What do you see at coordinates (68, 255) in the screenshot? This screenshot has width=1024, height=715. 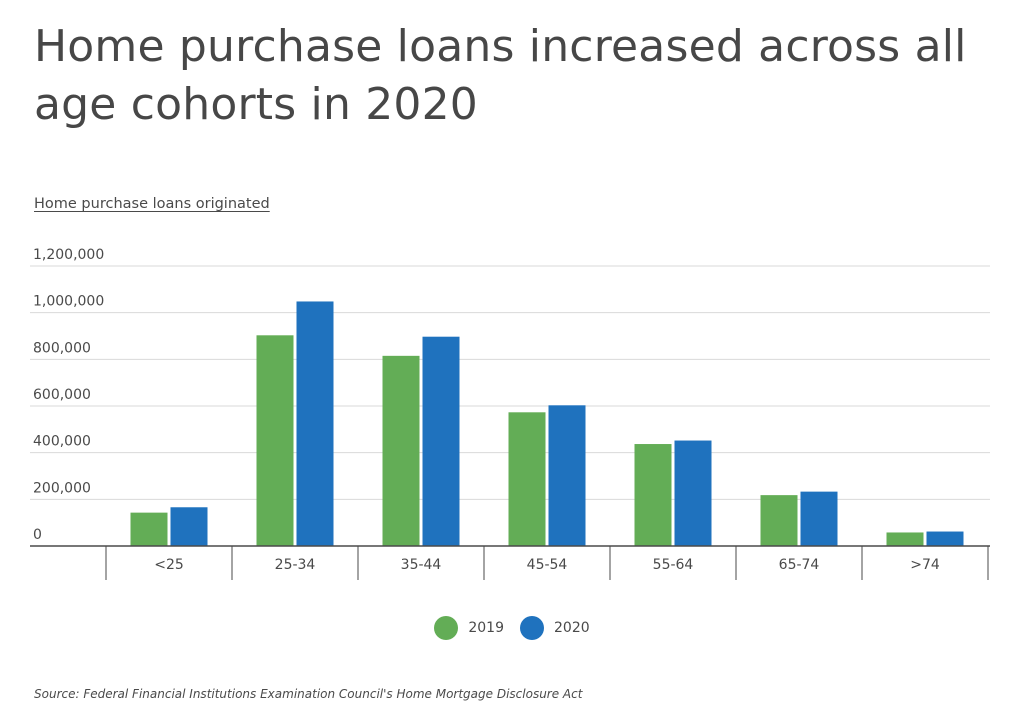 I see `y-tick-label: 1,200,000` at bounding box center [68, 255].